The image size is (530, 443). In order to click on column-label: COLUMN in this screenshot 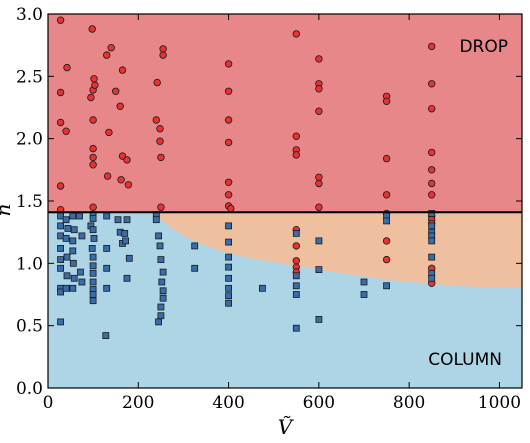, I will do `click(465, 360)`.